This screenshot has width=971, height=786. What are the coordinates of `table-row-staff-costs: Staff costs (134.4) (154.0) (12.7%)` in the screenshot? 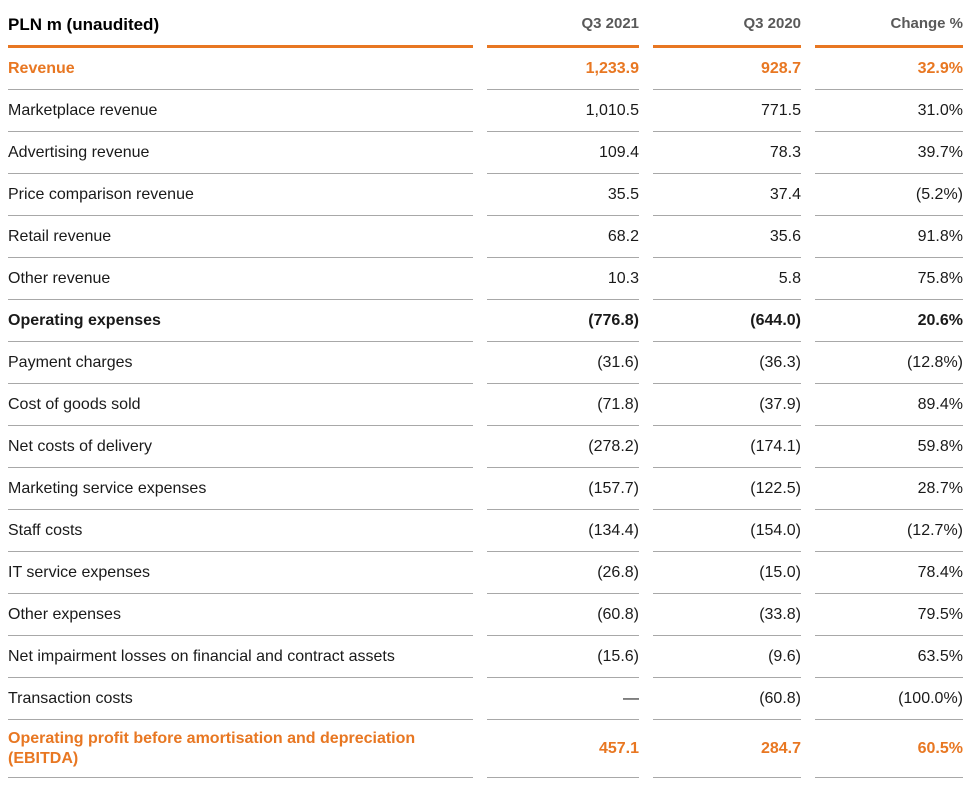 It's located at (485, 531).